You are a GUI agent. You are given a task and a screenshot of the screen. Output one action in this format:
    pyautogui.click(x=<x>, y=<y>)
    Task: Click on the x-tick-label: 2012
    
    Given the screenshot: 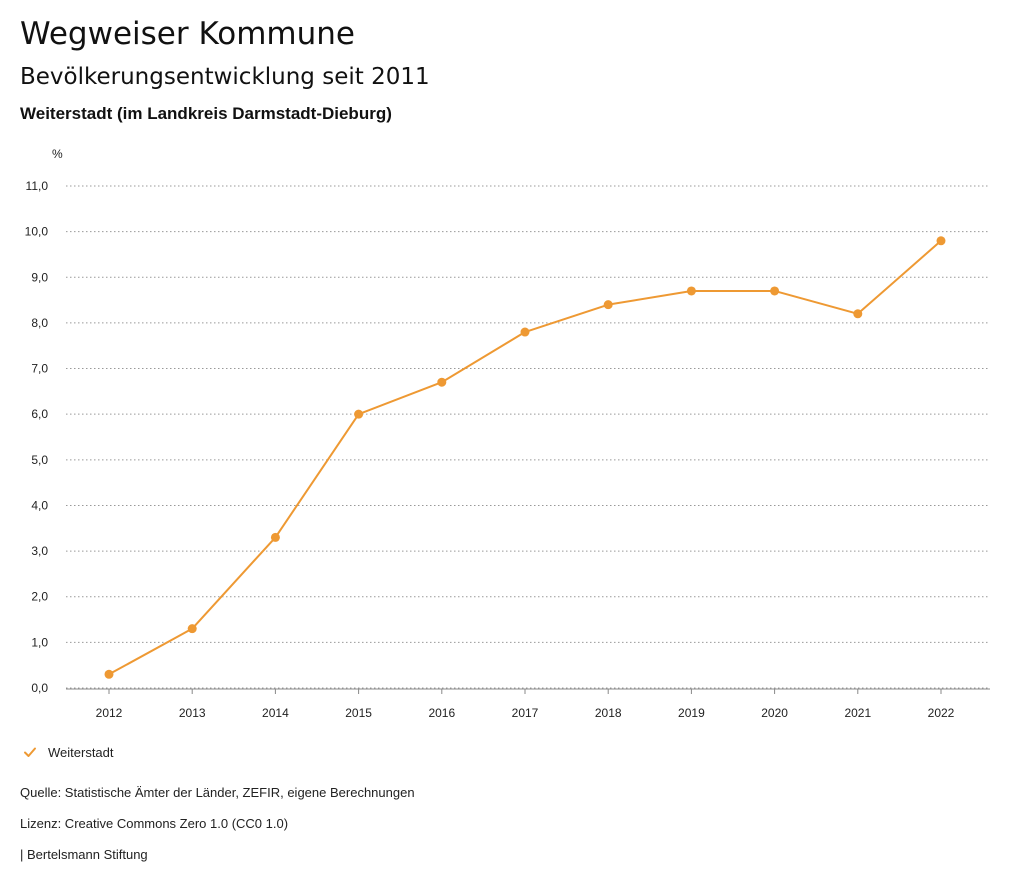 What is the action you would take?
    pyautogui.click(x=109, y=713)
    